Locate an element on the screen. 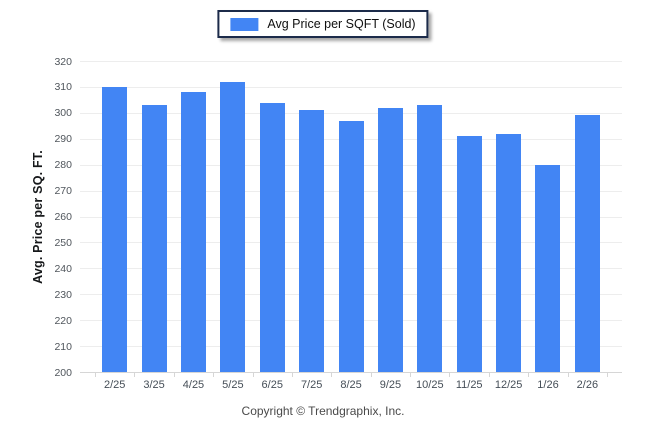 The image size is (646, 434). bar-12/25 is located at coordinates (509, 252).